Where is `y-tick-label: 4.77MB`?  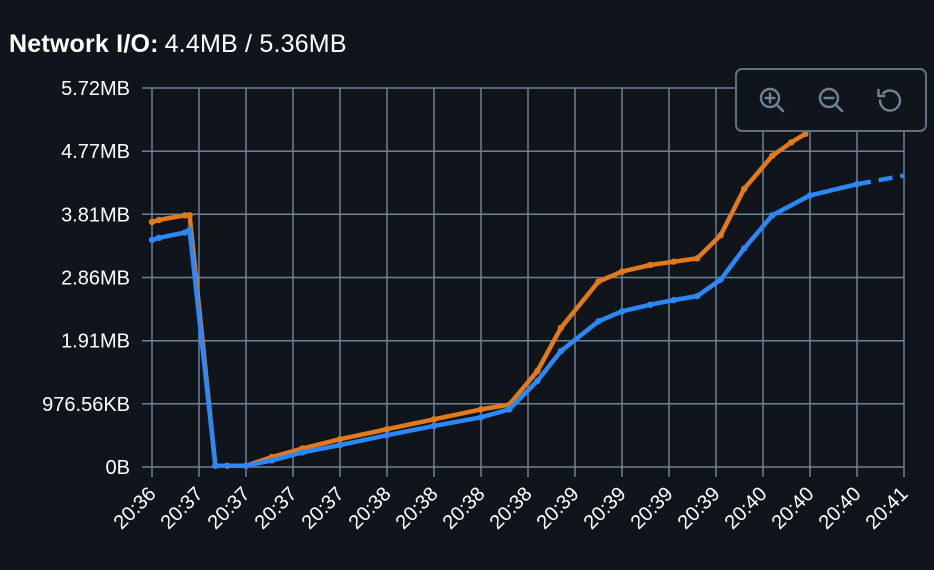
y-tick-label: 4.77MB is located at coordinates (95, 152).